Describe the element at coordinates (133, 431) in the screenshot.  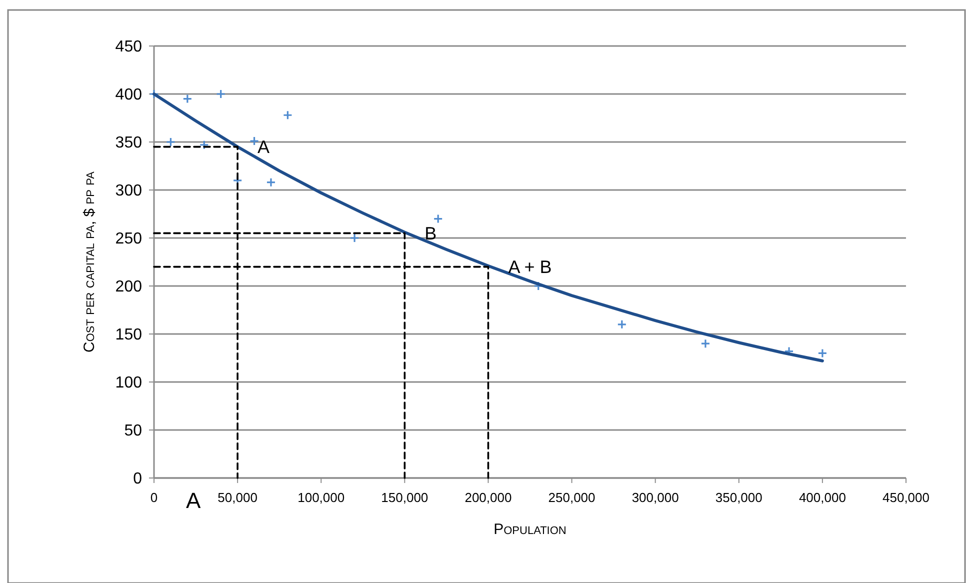
I see `y-tick-label: 50` at that location.